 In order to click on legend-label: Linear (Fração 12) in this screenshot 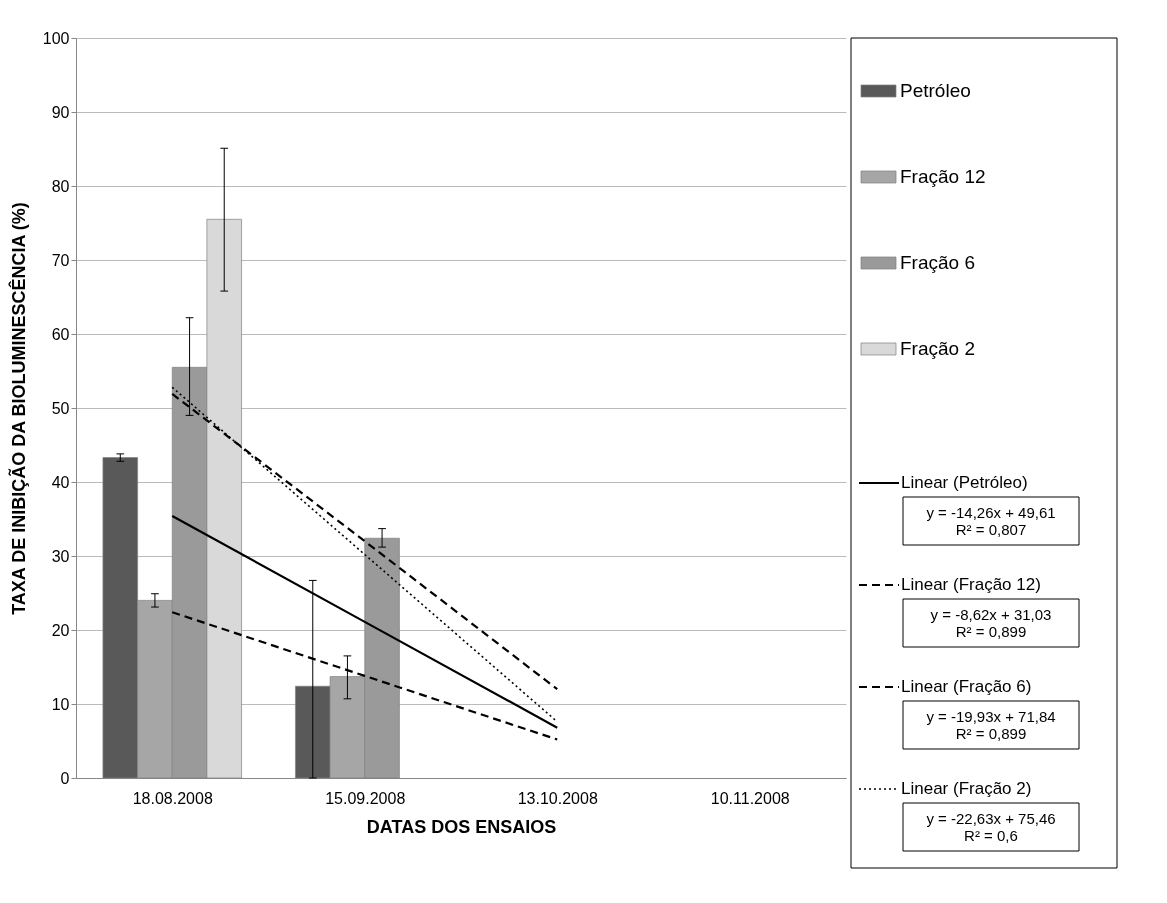, I will do `click(971, 584)`.